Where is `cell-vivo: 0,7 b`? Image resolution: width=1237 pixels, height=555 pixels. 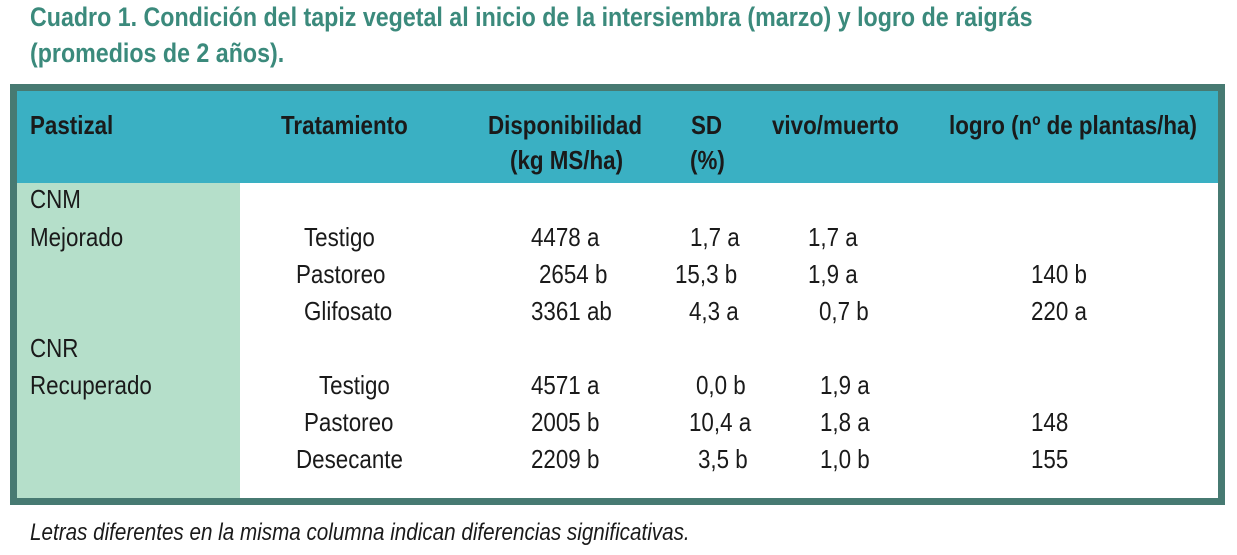 cell-vivo: 0,7 b is located at coordinates (844, 311).